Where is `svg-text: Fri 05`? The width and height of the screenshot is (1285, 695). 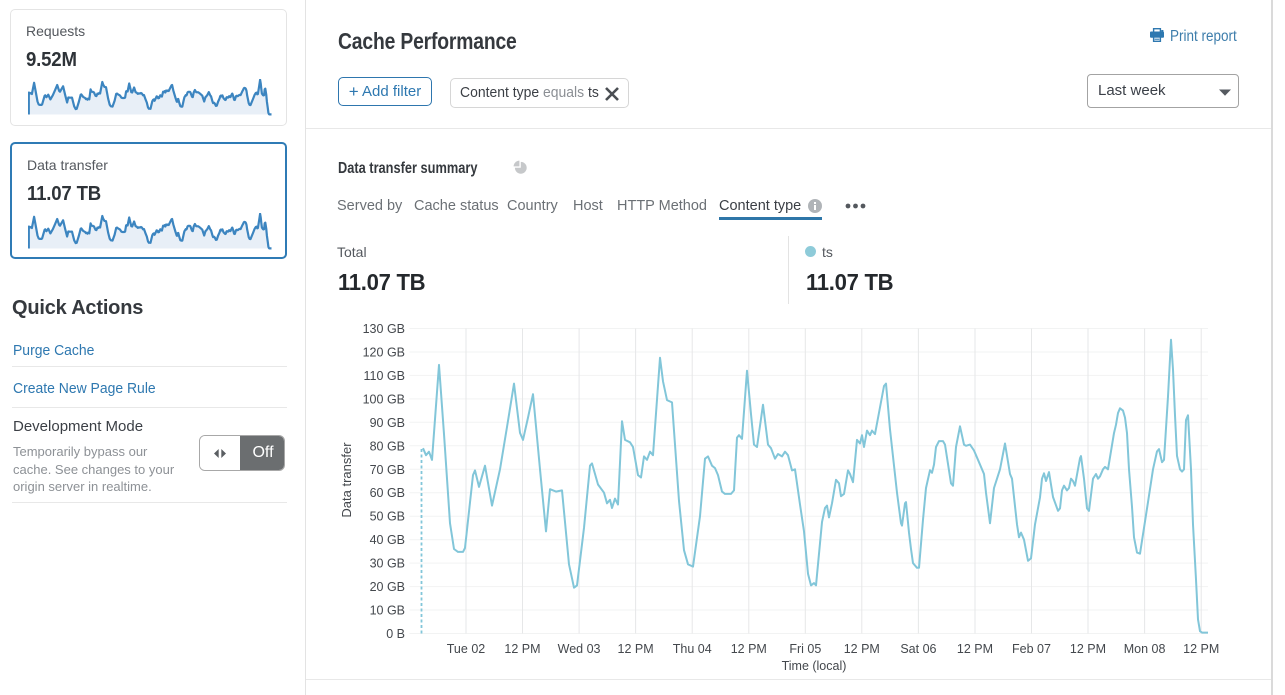 svg-text: Fri 05 is located at coordinates (805, 649).